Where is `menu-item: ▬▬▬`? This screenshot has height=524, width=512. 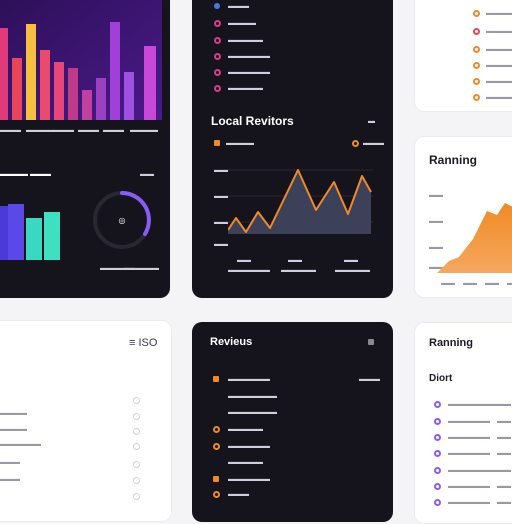 menu-item: ▬▬▬ is located at coordinates (238, 6).